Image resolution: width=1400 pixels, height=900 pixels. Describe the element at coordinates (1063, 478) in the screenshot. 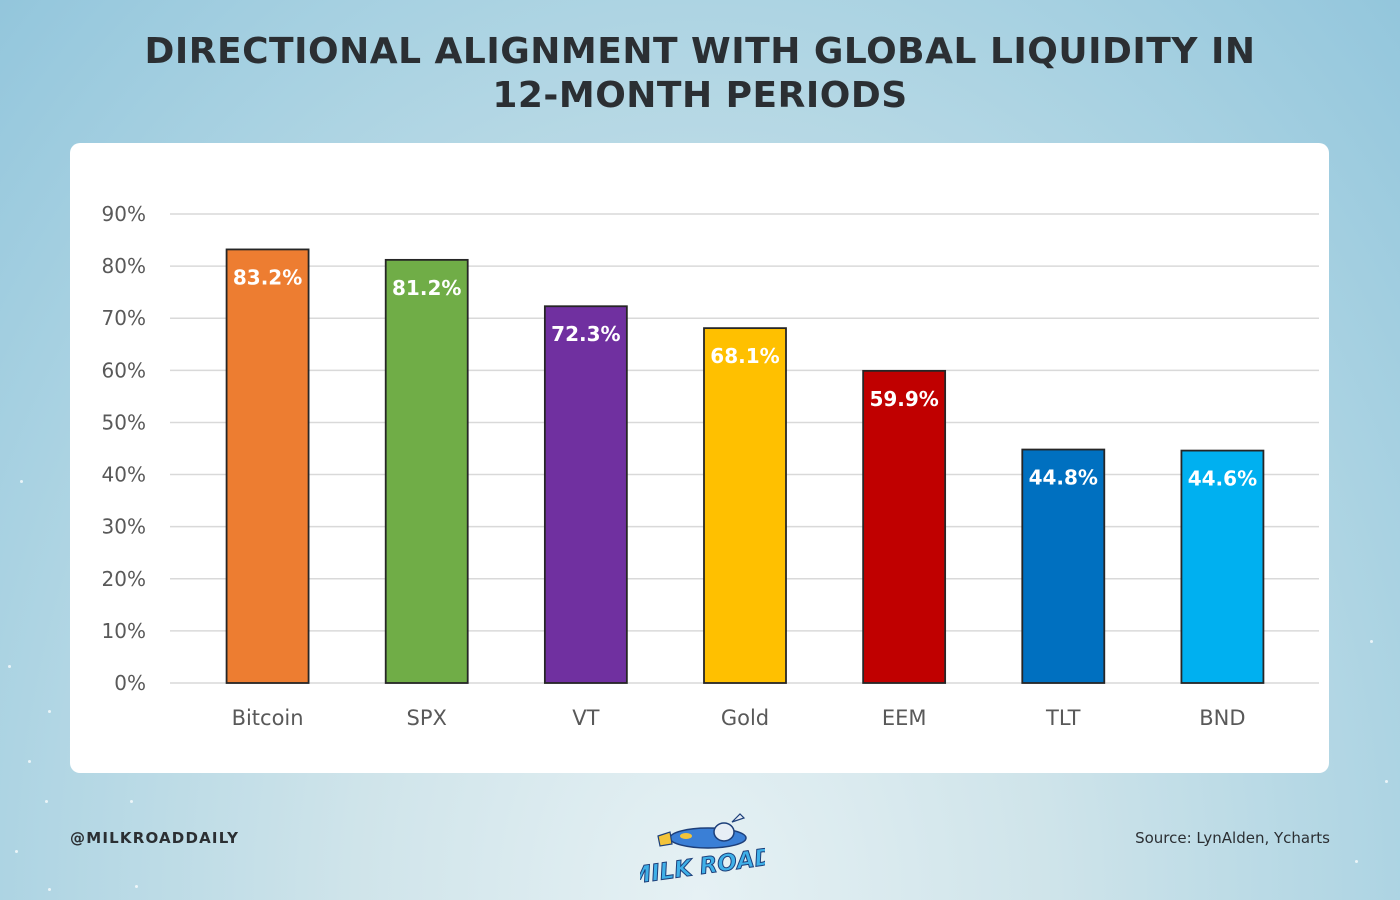

I see `data-label: 44.8%` at that location.